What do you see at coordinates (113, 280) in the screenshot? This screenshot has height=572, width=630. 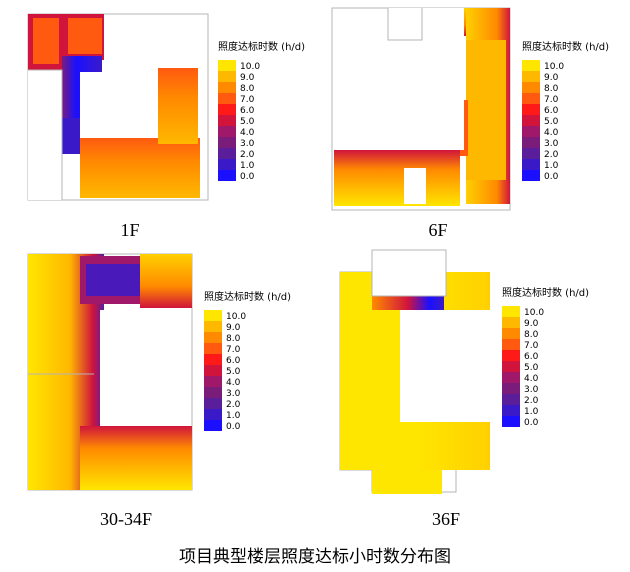 I see `floor-30-34f-zone-north-dark` at bounding box center [113, 280].